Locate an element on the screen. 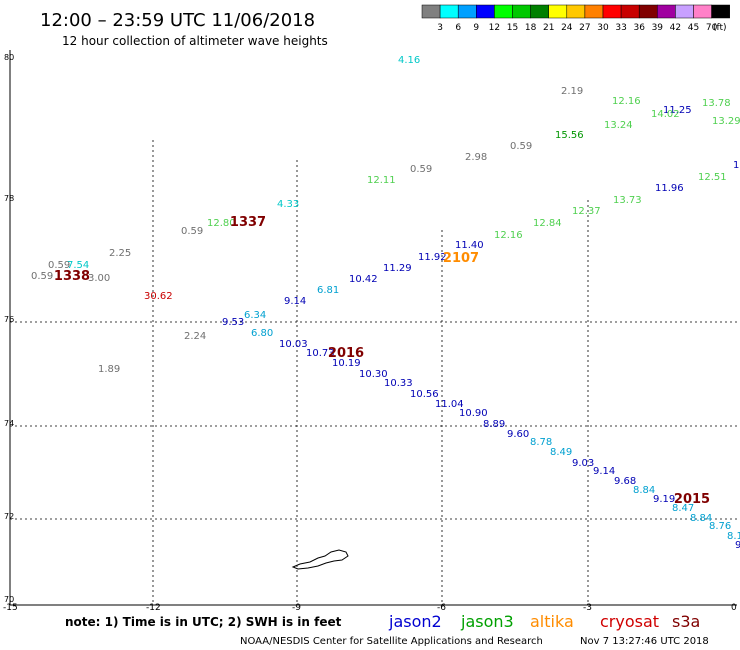  wave-height-value: 7.54 is located at coordinates (78, 265).